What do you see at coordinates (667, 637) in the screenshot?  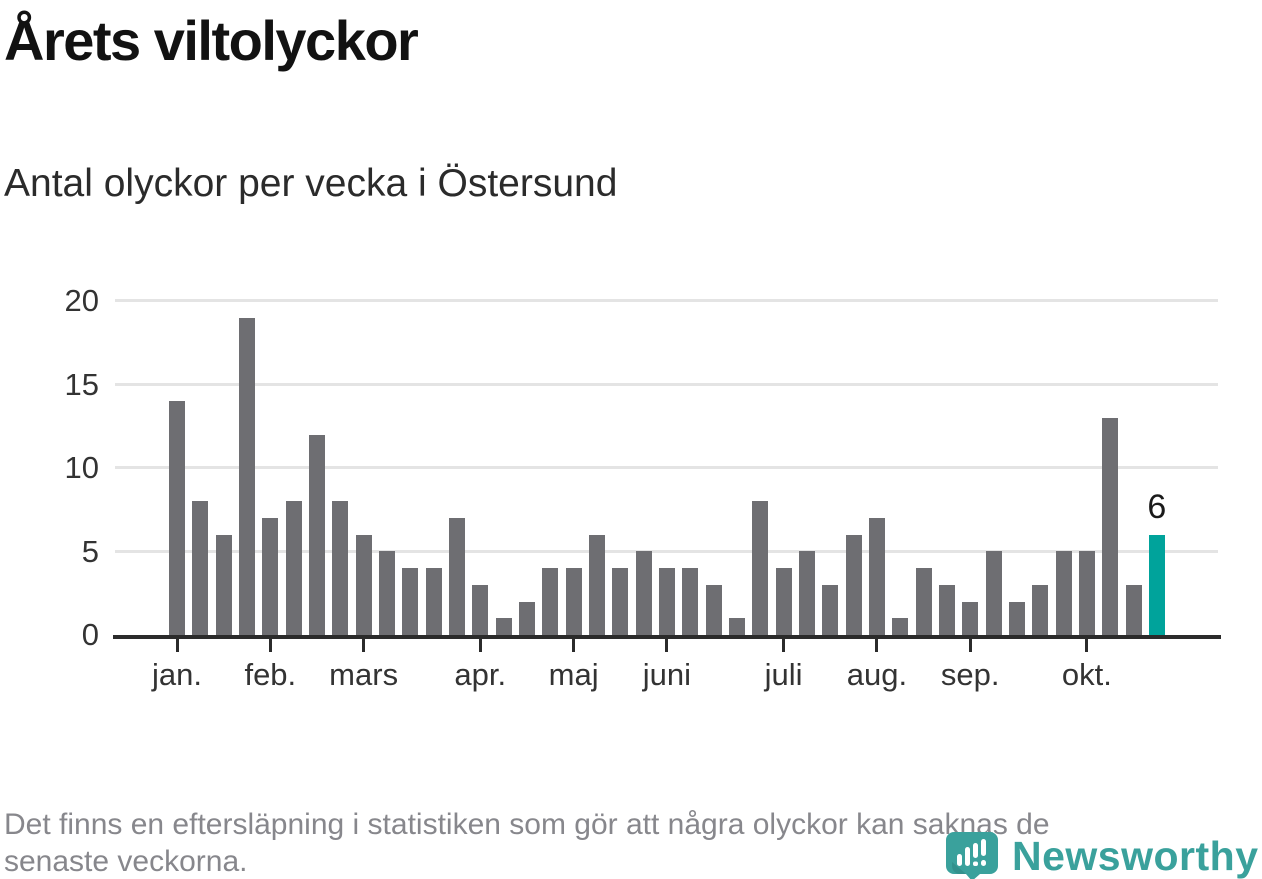 I see `x-axis-line` at bounding box center [667, 637].